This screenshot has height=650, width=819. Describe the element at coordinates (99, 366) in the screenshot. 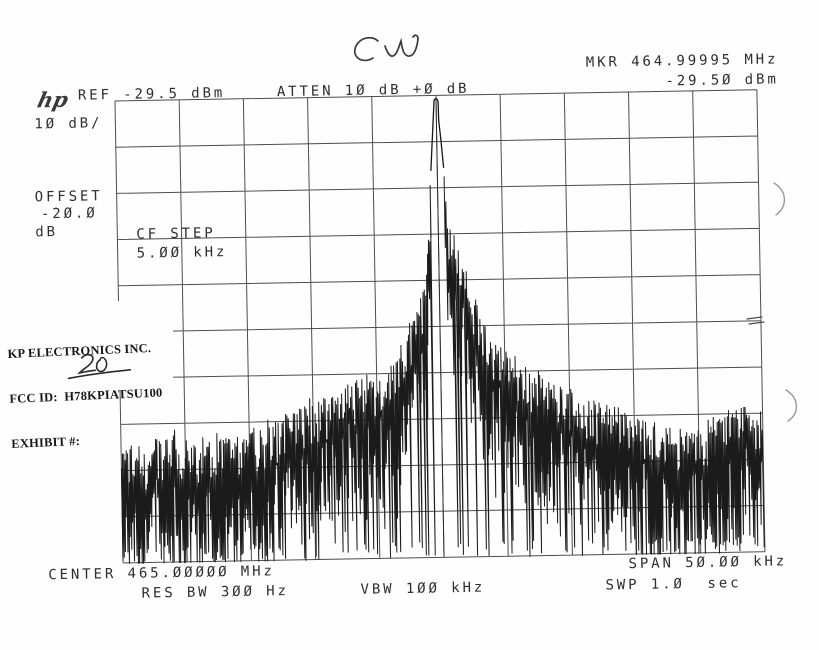

I see `handwritten-exhibit-number` at that location.